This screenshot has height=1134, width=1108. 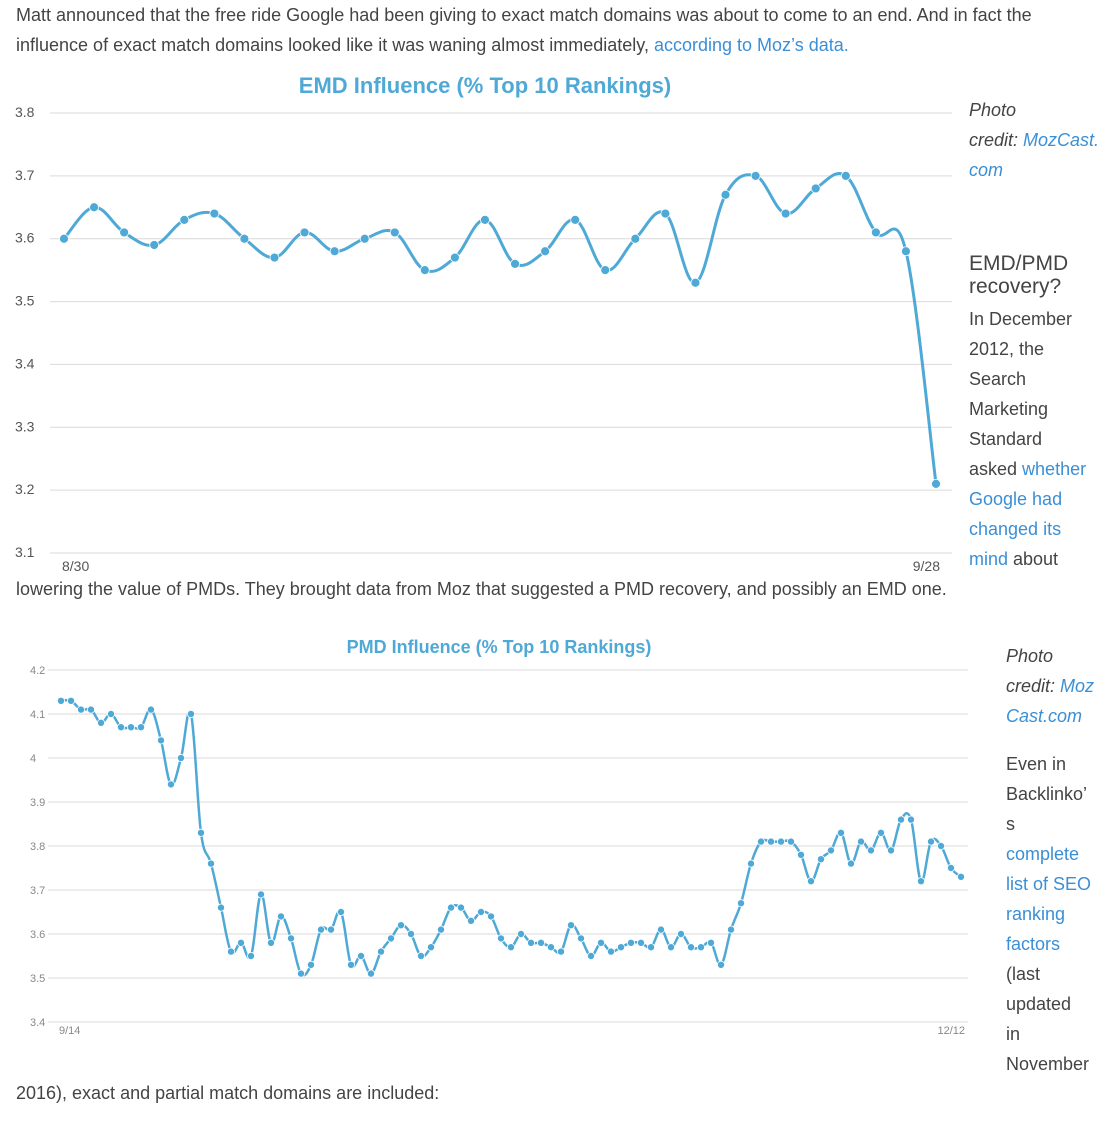 What do you see at coordinates (37, 803) in the screenshot?
I see `y-tick-label: 3.9` at bounding box center [37, 803].